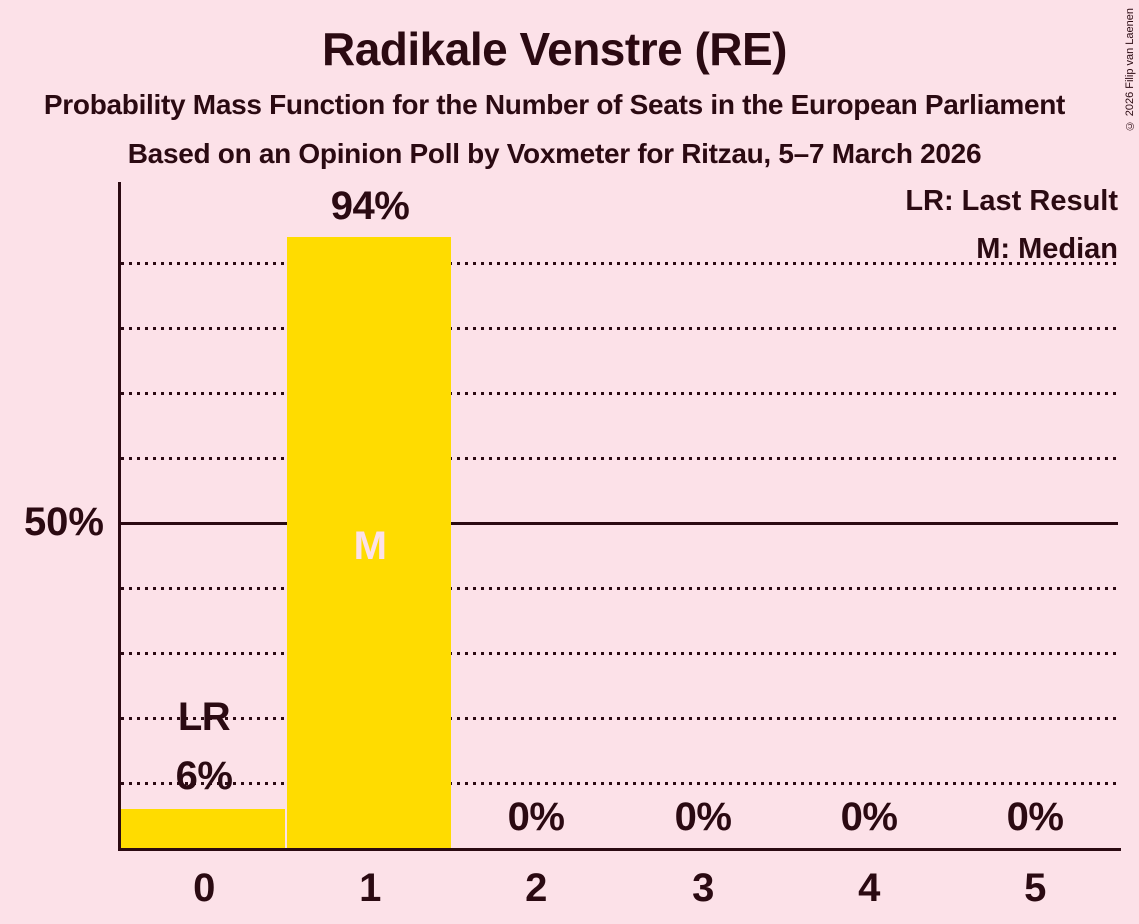  I want to click on x-tick-label-1: 1, so click(370, 888).